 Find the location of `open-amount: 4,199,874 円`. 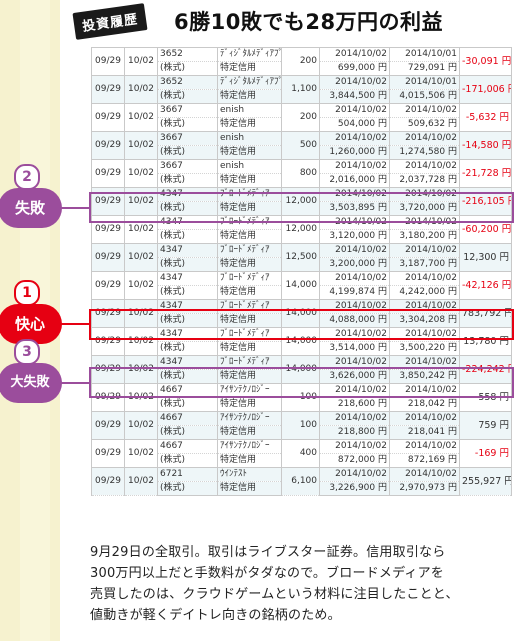

open-amount: 4,199,874 円 is located at coordinates (354, 292).